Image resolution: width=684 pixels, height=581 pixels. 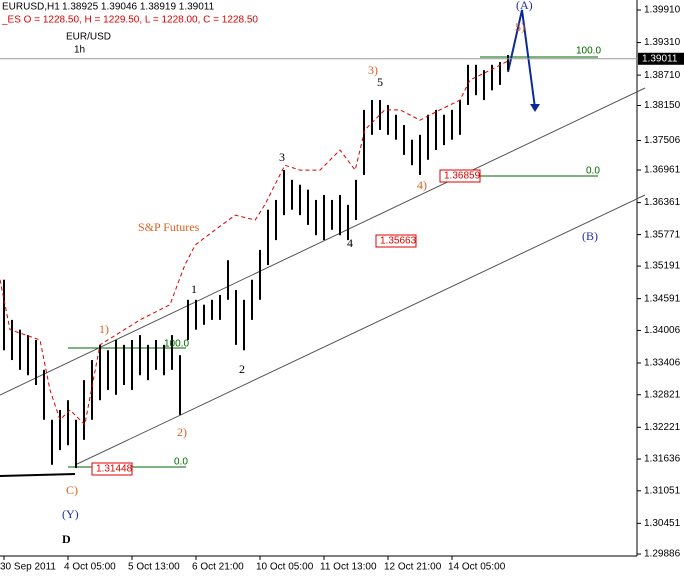 What do you see at coordinates (662, 170) in the screenshot?
I see `y-tick-label: 1.36961` at bounding box center [662, 170].